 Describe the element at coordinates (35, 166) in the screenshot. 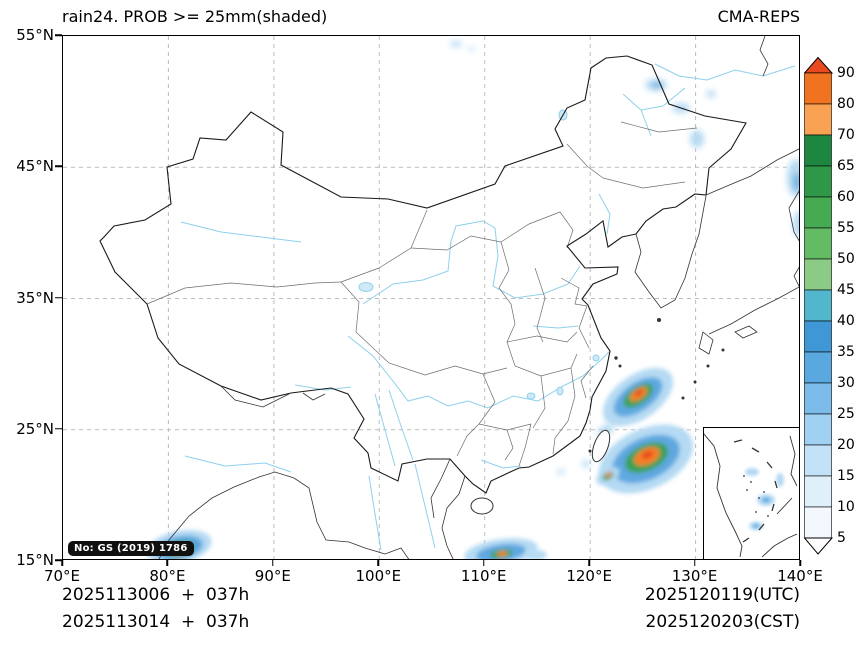

I see `y-tick-label: 45°N` at that location.